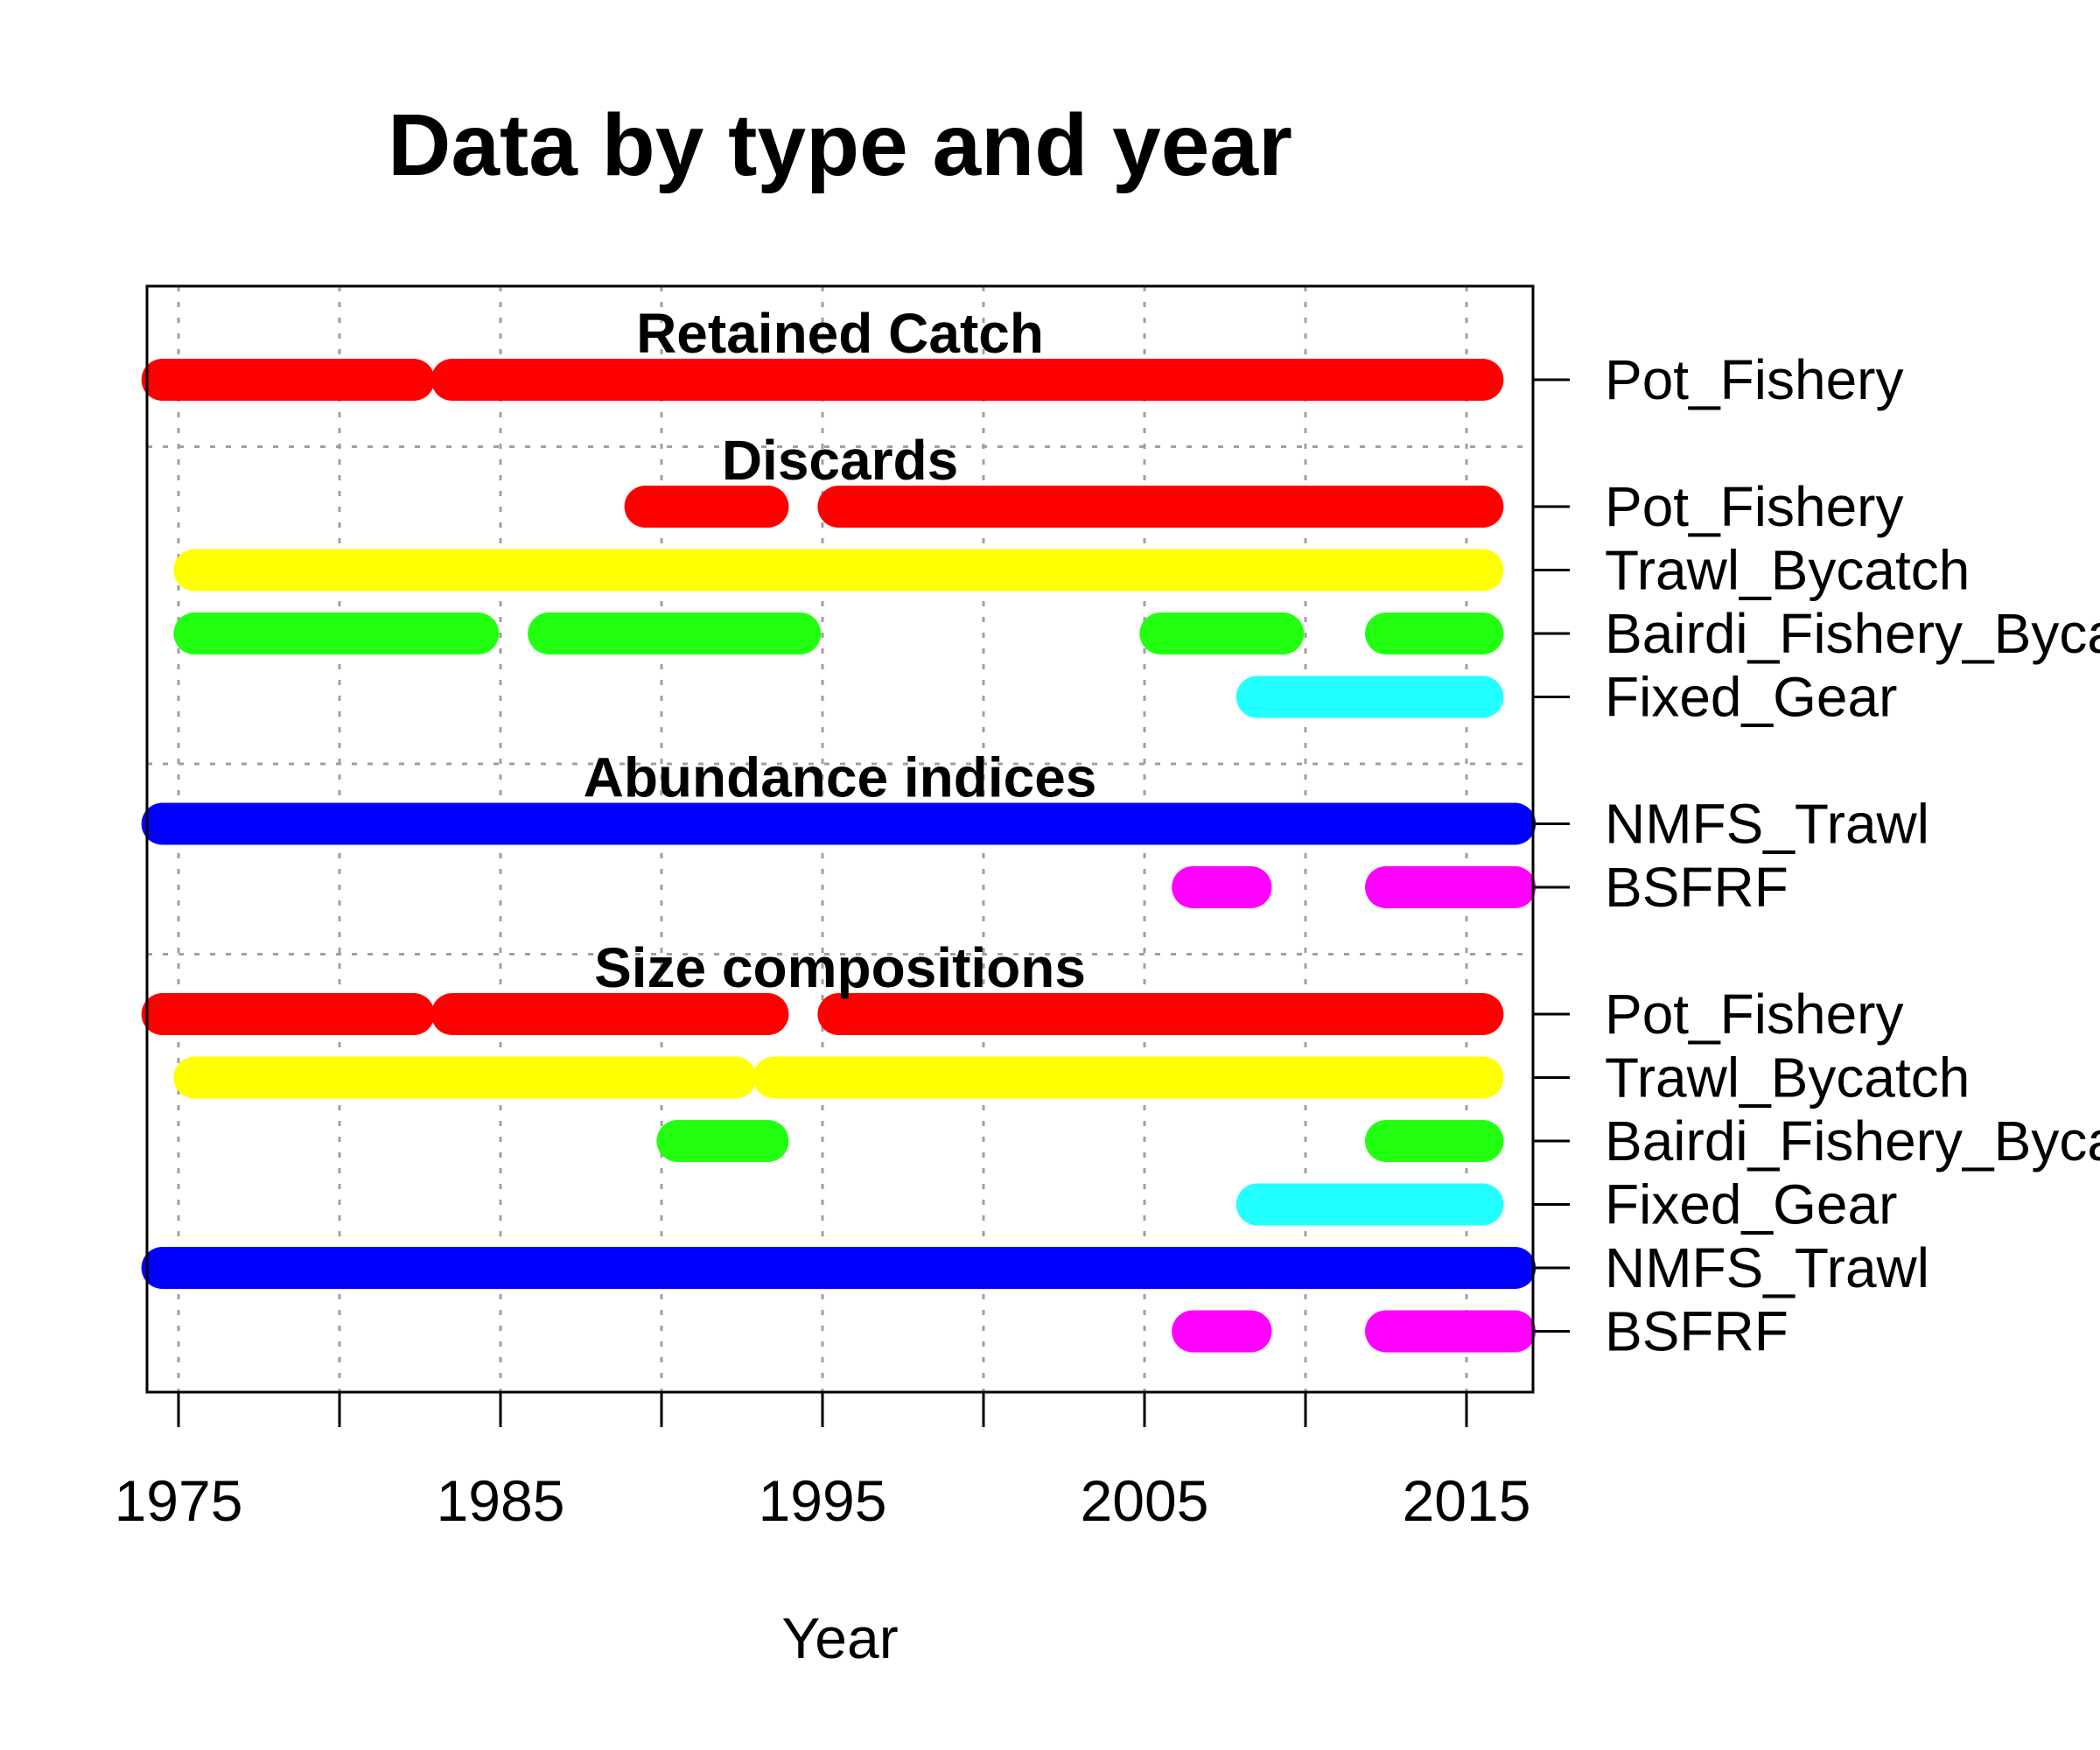 This screenshot has height=1750, width=2100. I want to click on chart-title: Data by type and year, so click(840, 145).